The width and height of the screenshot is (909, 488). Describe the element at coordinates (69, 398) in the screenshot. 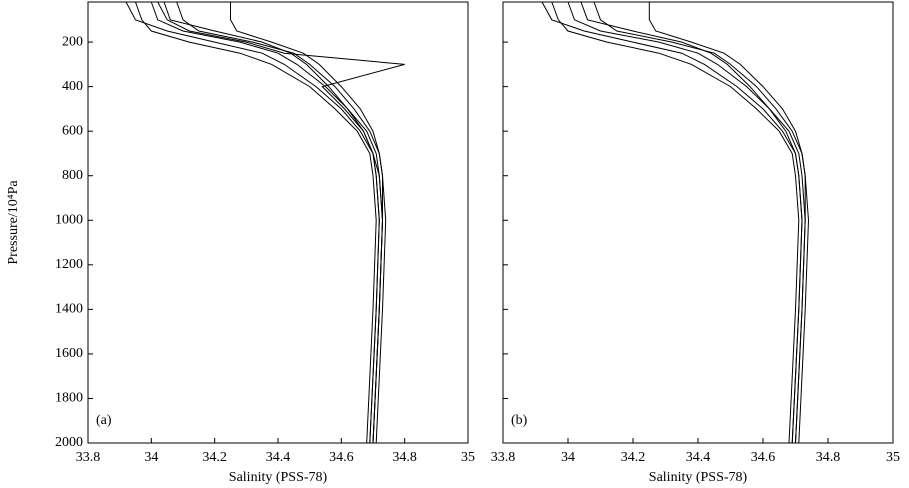

I see `y-tick-label: 1800` at that location.